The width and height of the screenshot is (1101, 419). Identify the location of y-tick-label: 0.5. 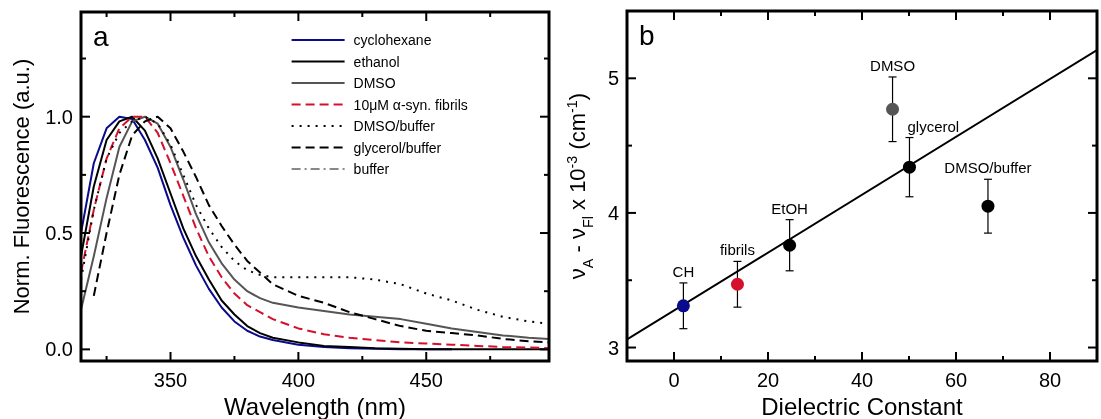
(59, 233).